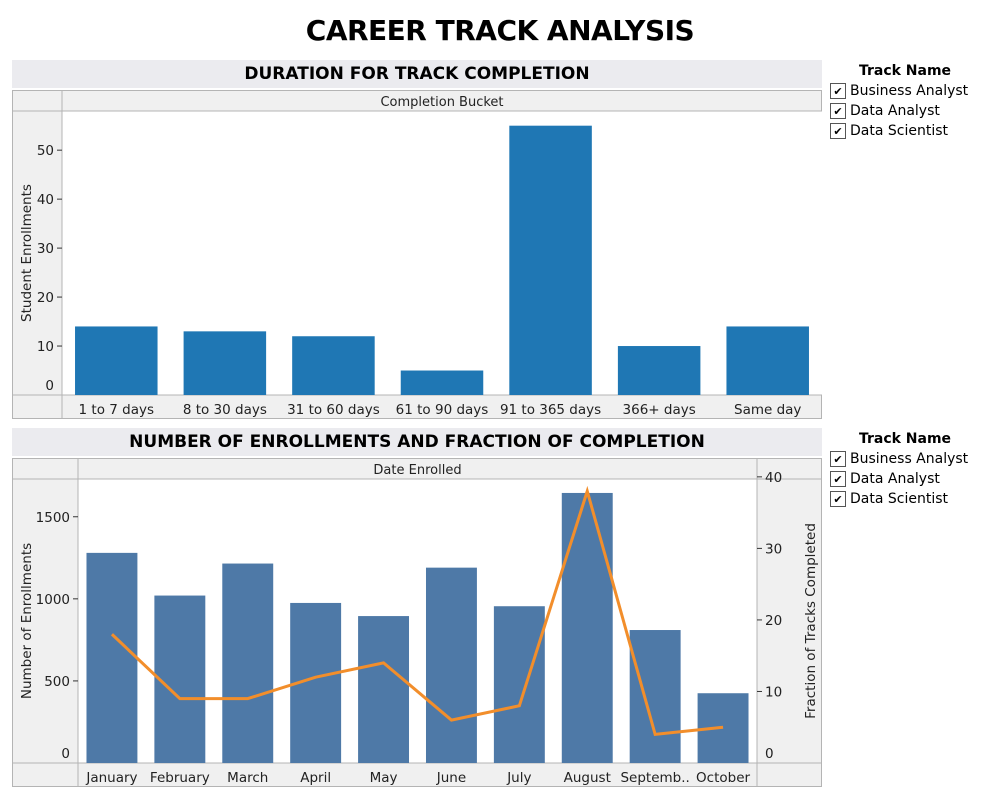  I want to click on y-tick-label: 1500, so click(53, 518).